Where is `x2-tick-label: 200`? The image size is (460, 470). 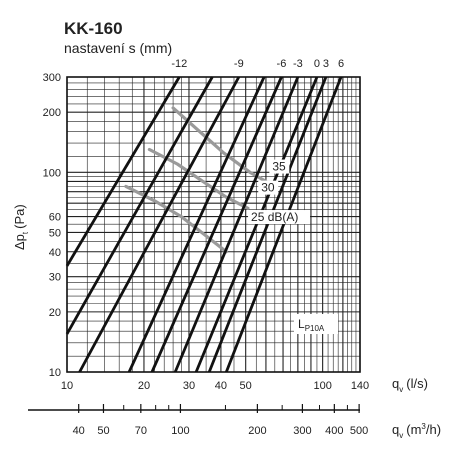
x2-tick-label: 200 is located at coordinates (257, 431).